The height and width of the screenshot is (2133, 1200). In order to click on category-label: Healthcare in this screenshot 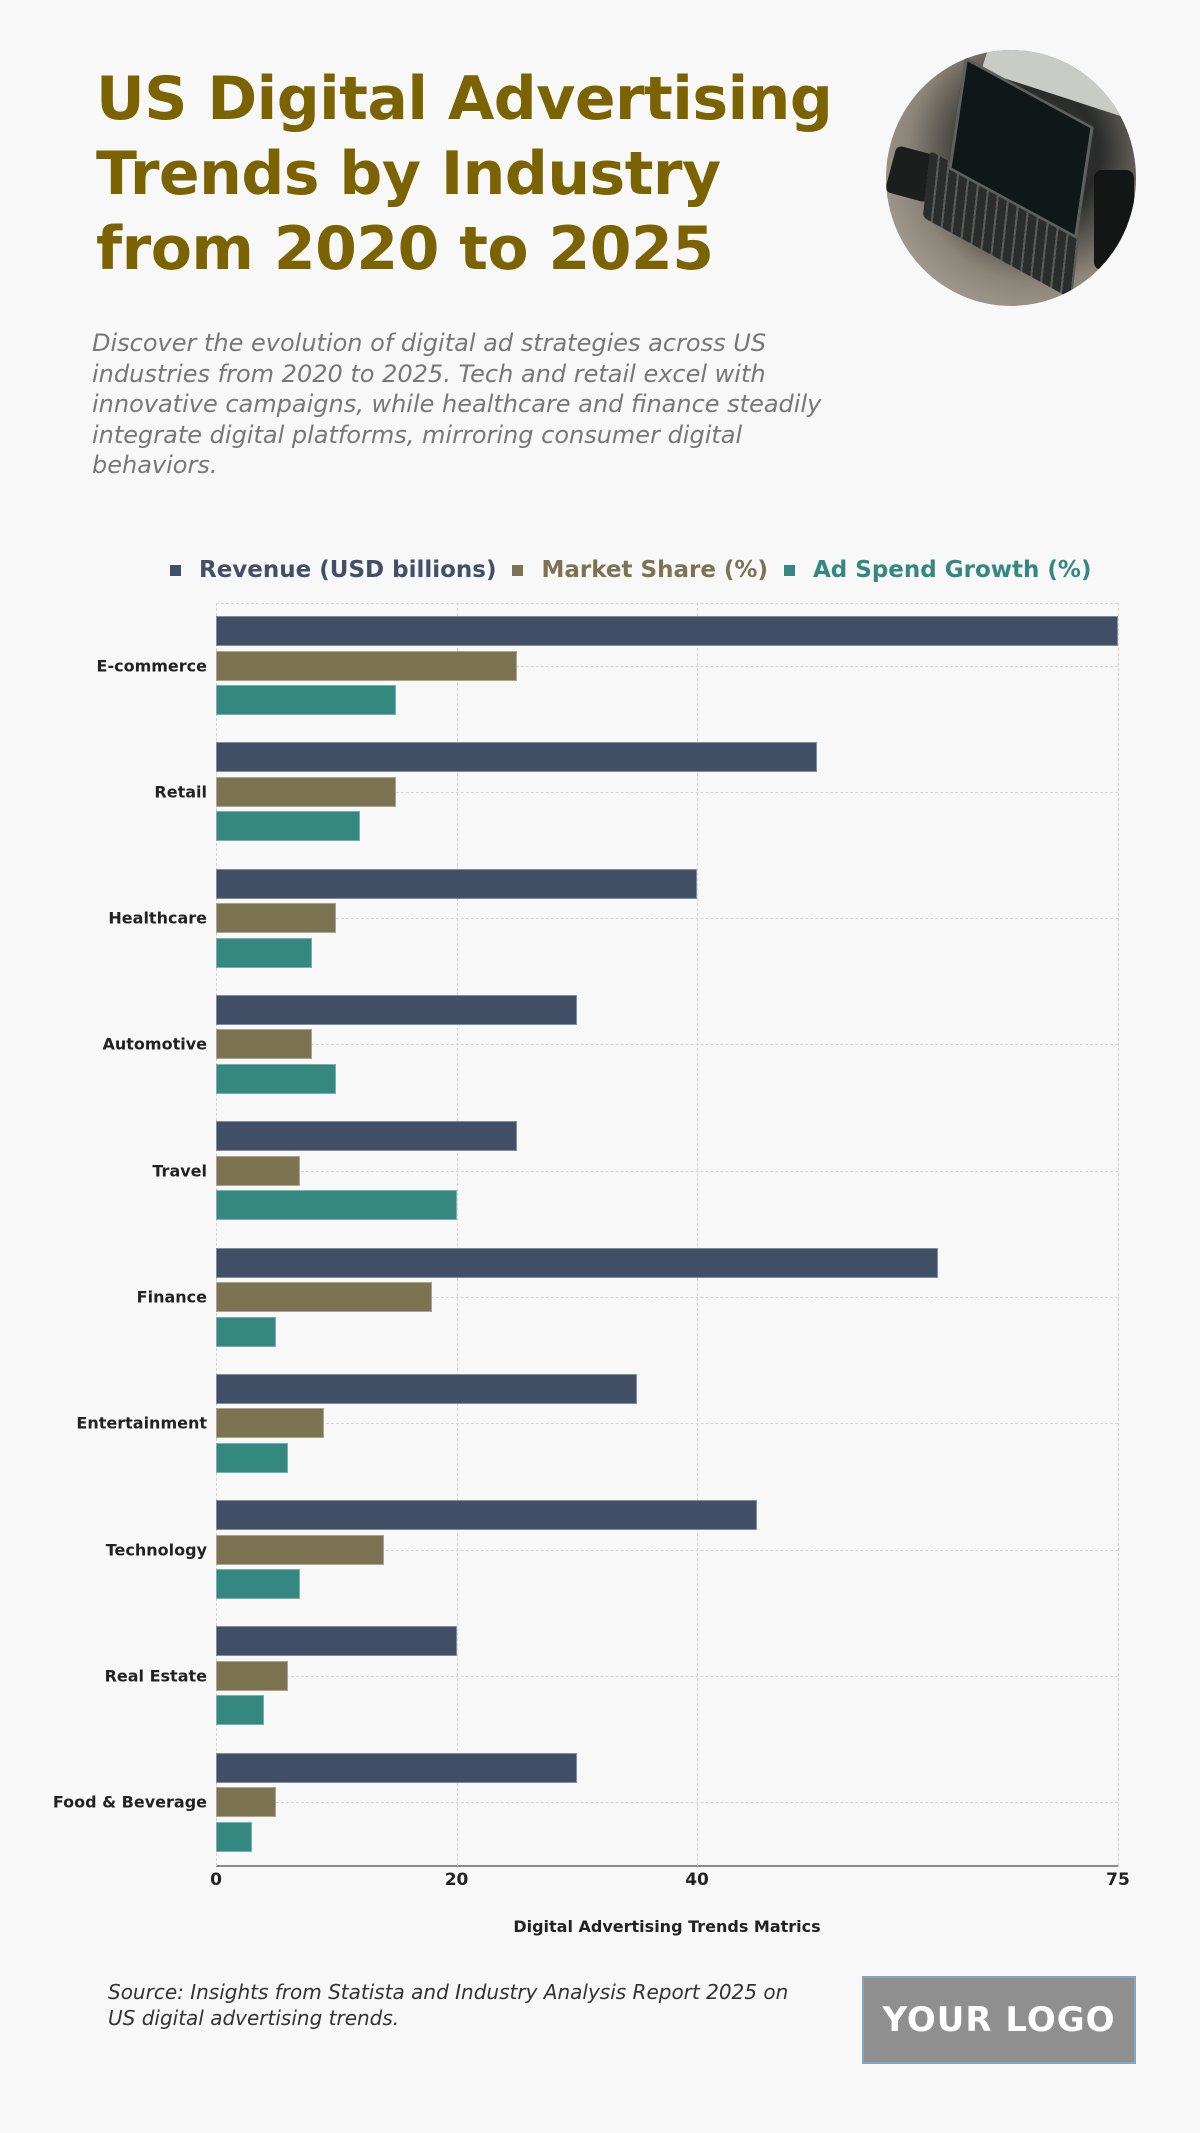, I will do `click(157, 918)`.